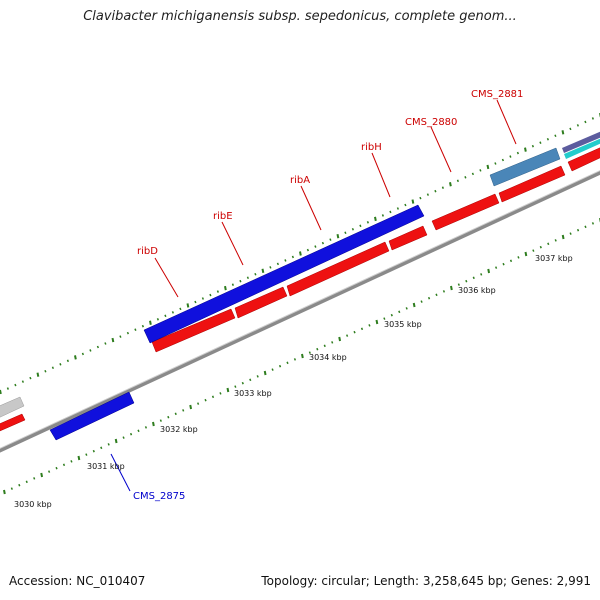 The height and width of the screenshot is (600, 600). Describe the element at coordinates (497, 94) in the screenshot. I see `gene-label-CMS_2881: CMS_2881` at that location.